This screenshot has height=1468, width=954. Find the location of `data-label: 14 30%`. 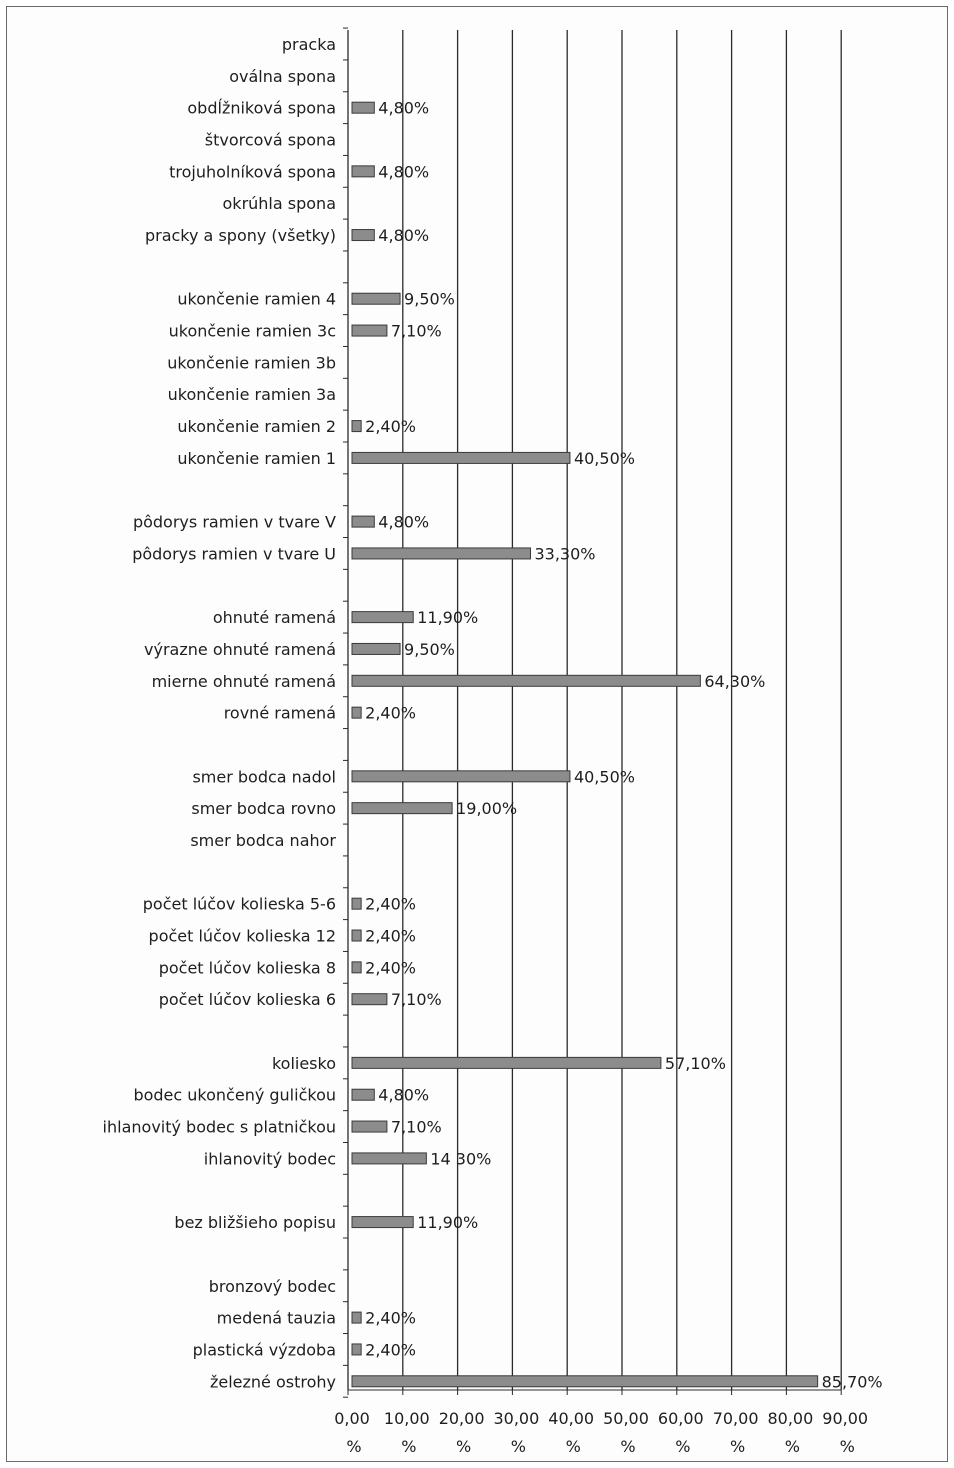

data-label: 14 30% is located at coordinates (460, 1158).